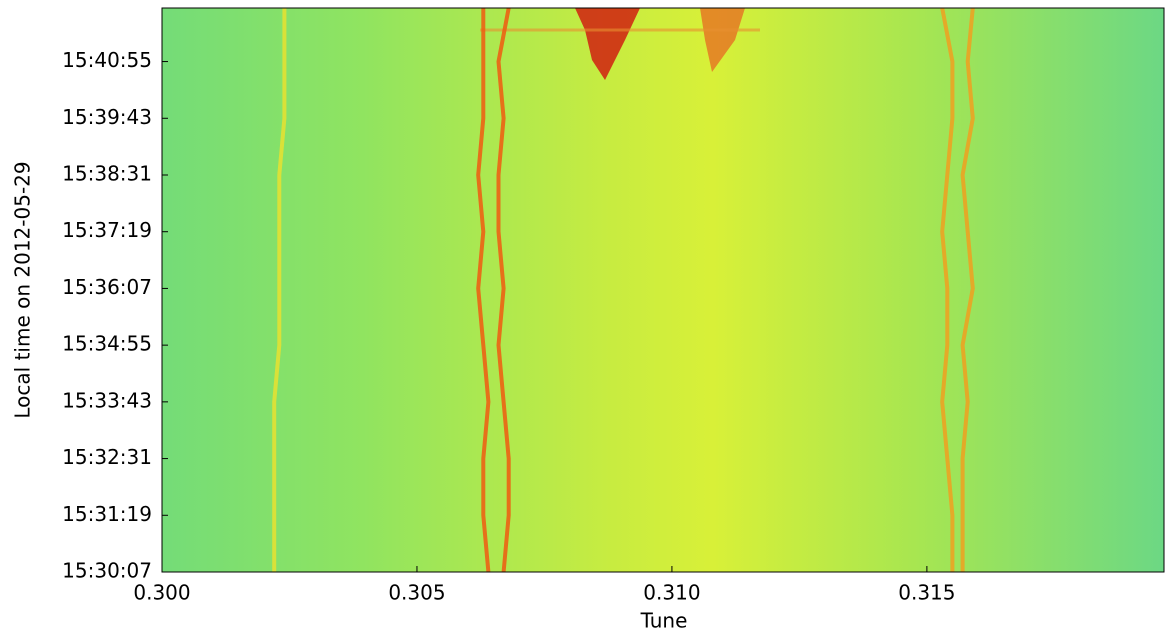 This screenshot has height=637, width=1166. What do you see at coordinates (107, 457) in the screenshot?
I see `y-tick-label: 15:32:31` at bounding box center [107, 457].